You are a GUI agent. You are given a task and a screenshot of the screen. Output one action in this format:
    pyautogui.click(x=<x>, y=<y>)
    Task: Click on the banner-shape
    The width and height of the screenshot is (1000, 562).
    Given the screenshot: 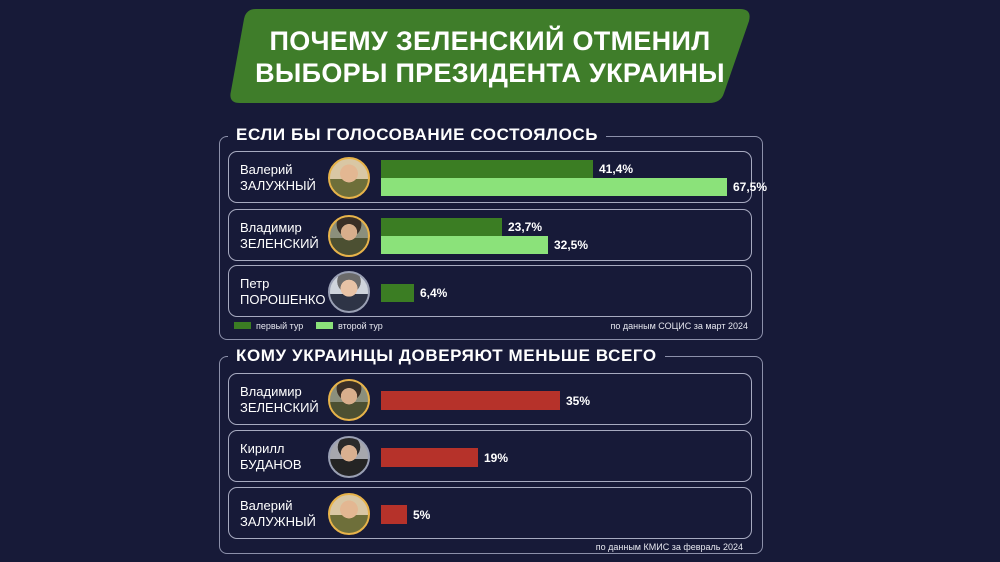 What is the action you would take?
    pyautogui.click(x=490, y=56)
    